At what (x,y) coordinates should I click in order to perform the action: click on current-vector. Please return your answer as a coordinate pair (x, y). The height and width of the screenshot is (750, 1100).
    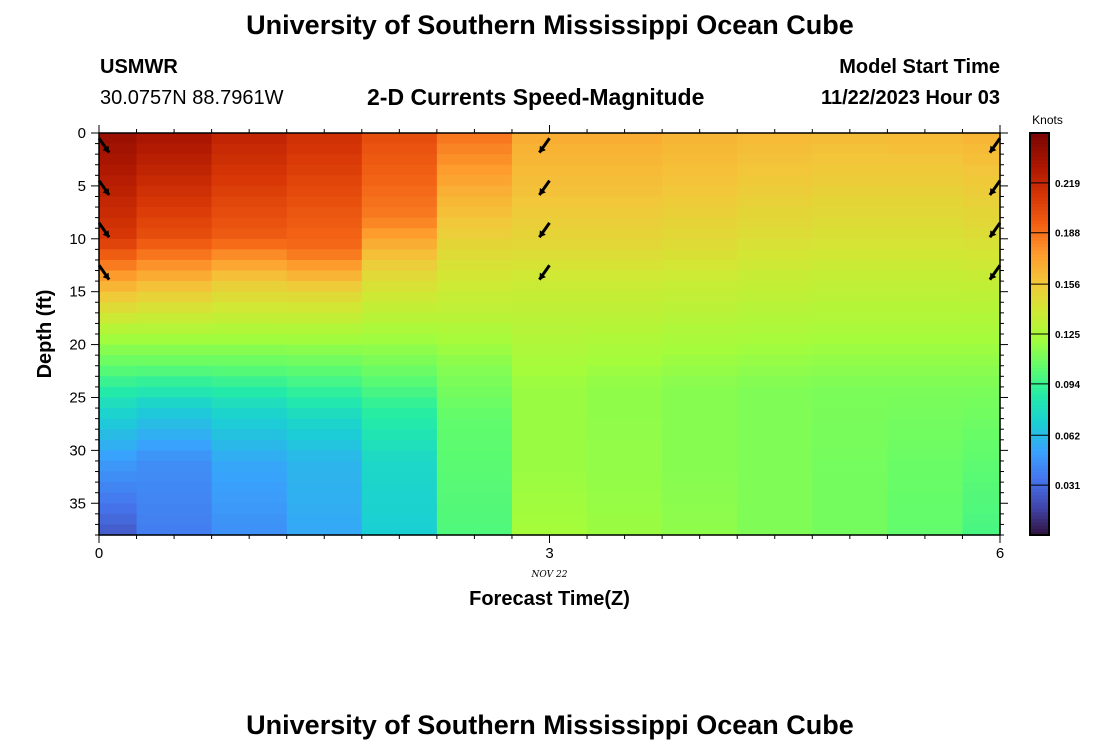
    Looking at the image, I should click on (544, 145).